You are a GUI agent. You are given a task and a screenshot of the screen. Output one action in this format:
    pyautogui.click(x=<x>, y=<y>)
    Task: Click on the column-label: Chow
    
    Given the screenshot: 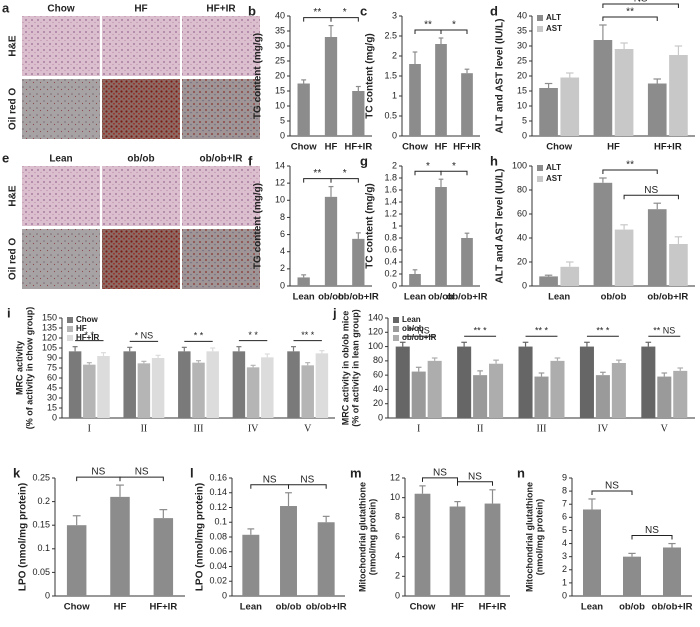 What is the action you would take?
    pyautogui.click(x=60, y=9)
    